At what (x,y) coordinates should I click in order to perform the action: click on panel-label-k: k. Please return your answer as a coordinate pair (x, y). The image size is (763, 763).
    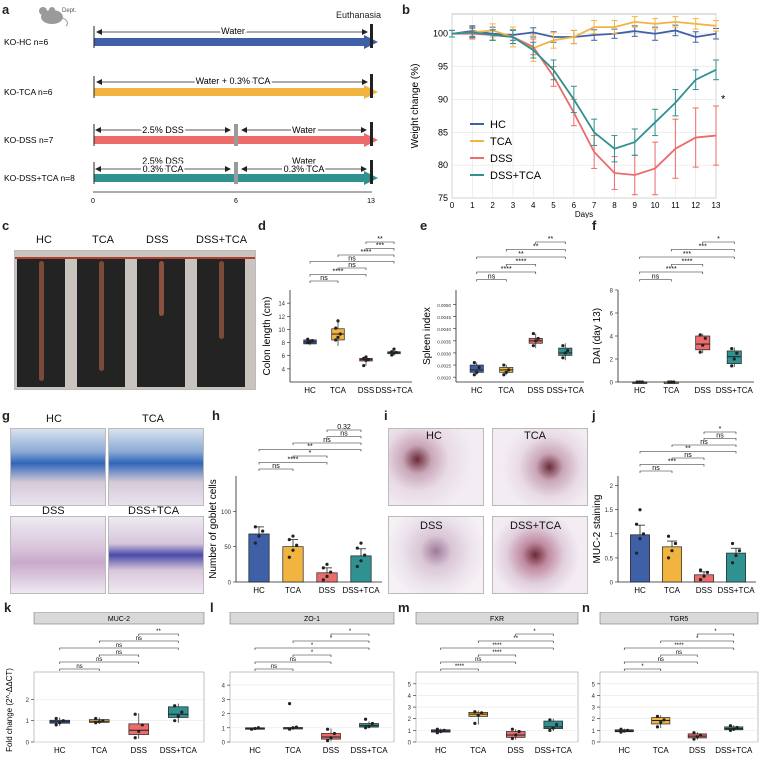
    Looking at the image, I should click on (8, 607).